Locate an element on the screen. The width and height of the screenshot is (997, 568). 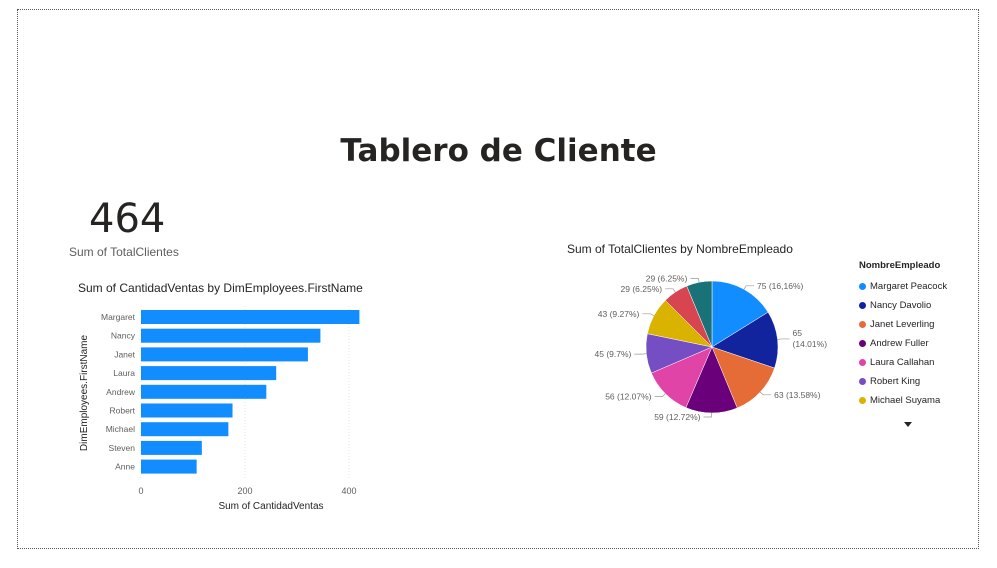
y-tick-label: Laura is located at coordinates (124, 373).